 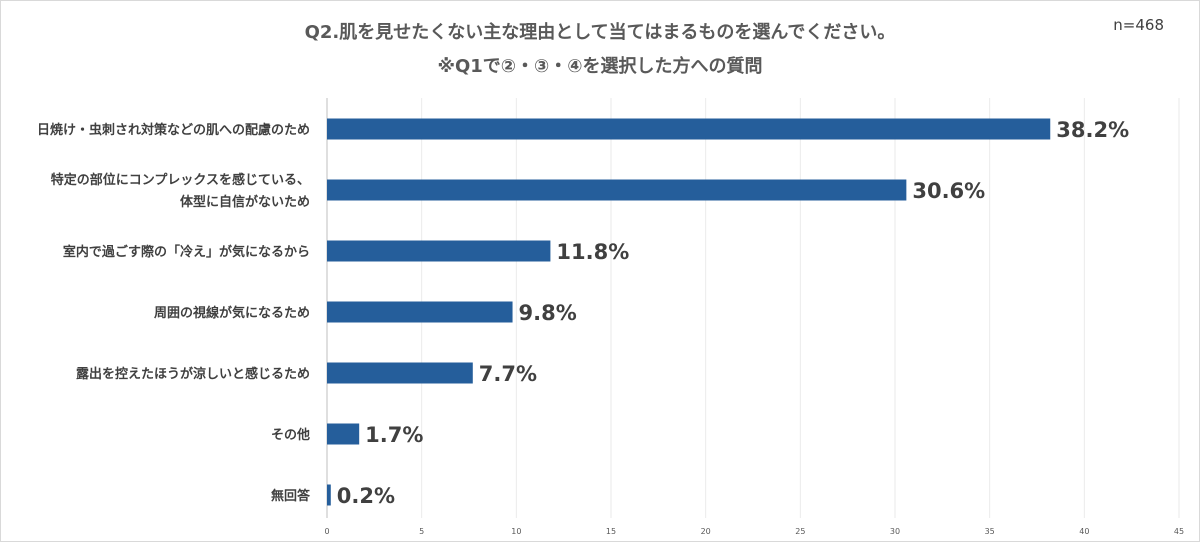 I want to click on category-label: 日焼け・虫刺され対策などの肌への配慮のため, so click(x=173, y=130).